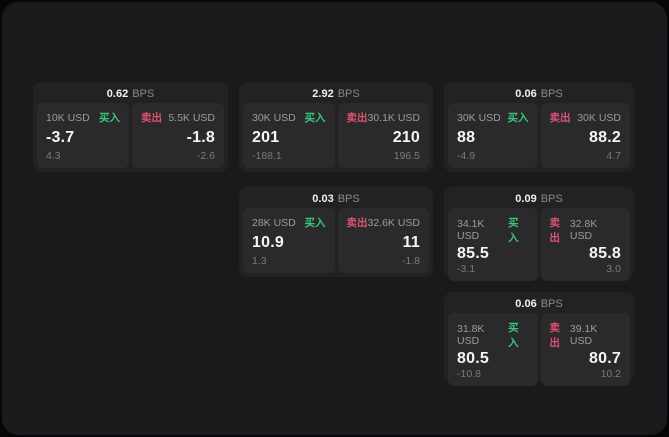 Image resolution: width=669 pixels, height=437 pixels. Describe the element at coordinates (583, 230) in the screenshot. I see `sell-amount: 32.8K USD` at that location.